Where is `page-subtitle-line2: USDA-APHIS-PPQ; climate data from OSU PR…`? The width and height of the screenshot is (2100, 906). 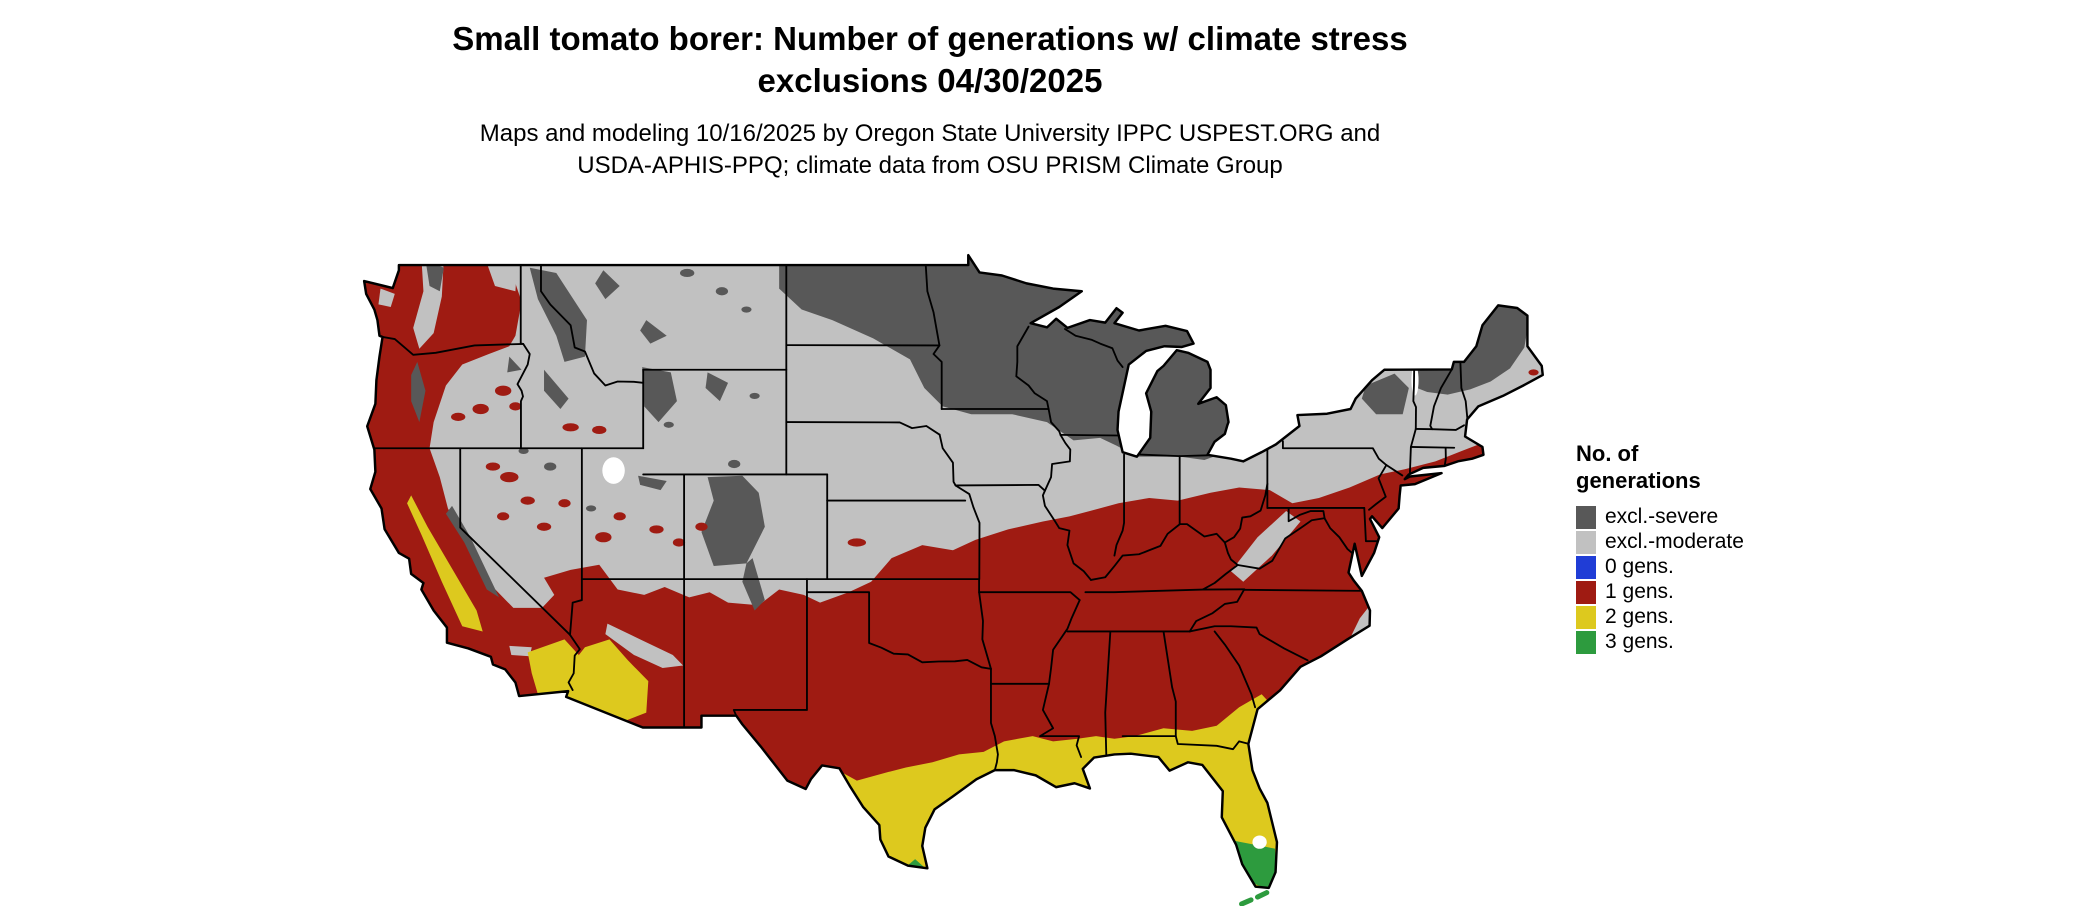 page-subtitle-line2: USDA-APHIS-PPQ; climate data from OSU PR… is located at coordinates (930, 166).